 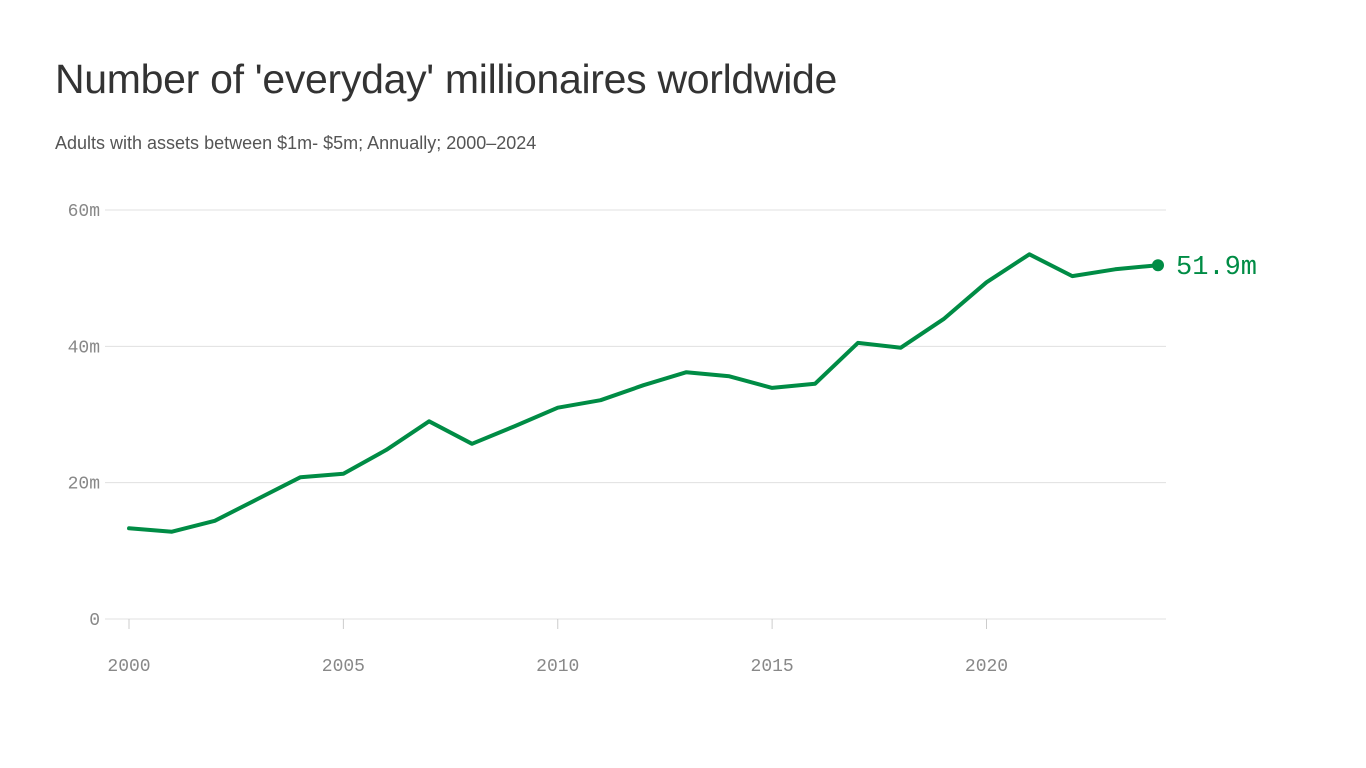 What do you see at coordinates (128, 667) in the screenshot?
I see `x-tick-label: 2000` at bounding box center [128, 667].